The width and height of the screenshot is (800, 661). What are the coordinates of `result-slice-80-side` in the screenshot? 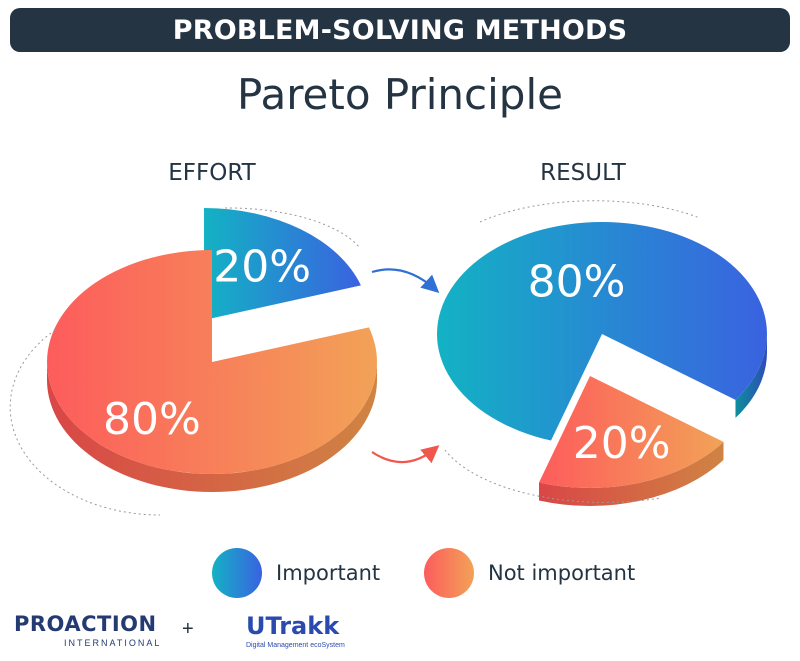 It's located at (751, 376).